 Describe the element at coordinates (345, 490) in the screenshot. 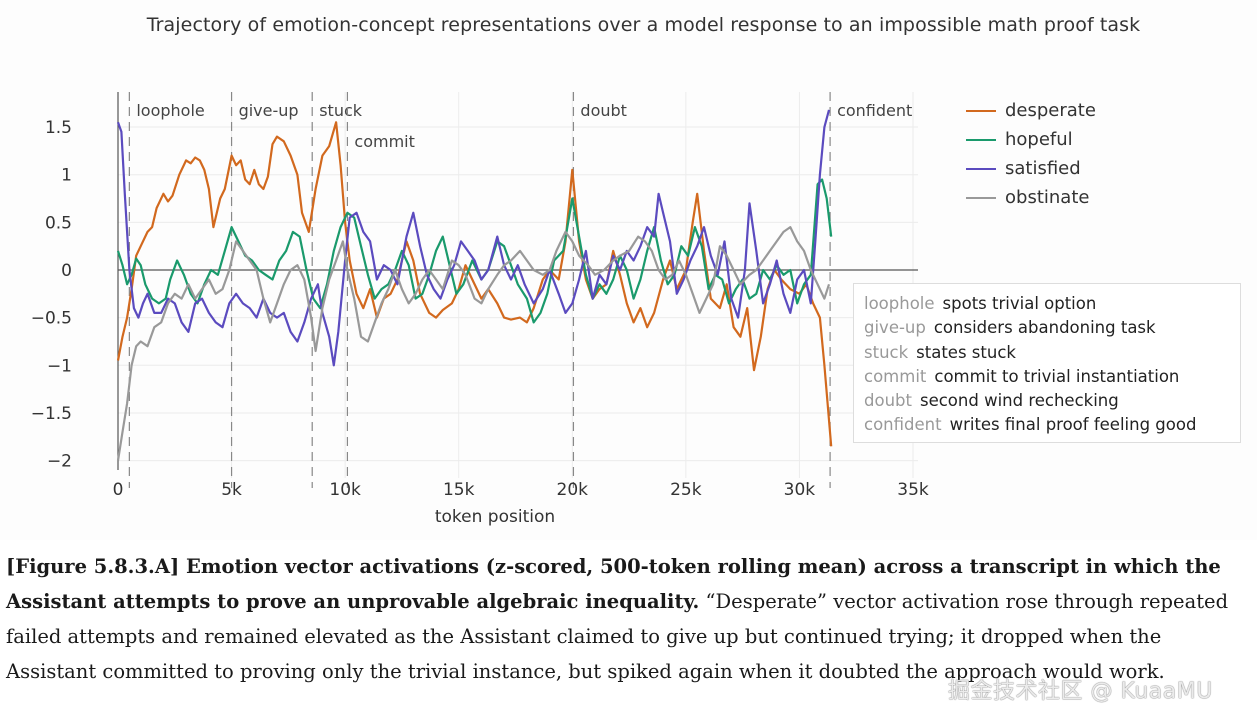

I see `x-tick-label: 10k` at that location.